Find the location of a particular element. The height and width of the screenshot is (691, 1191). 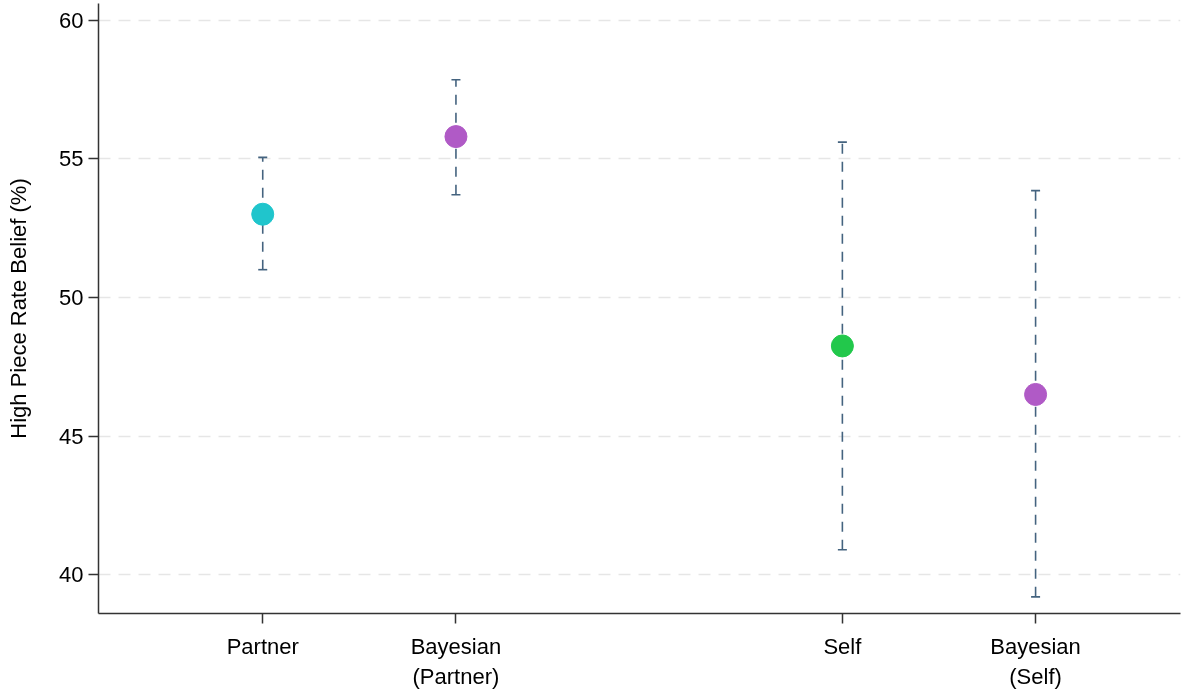

y-tick-label: 45 is located at coordinates (71, 436).